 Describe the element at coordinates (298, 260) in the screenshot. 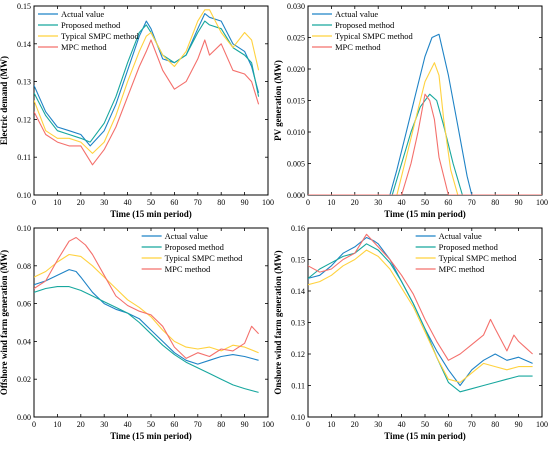

I see `y-tick-label: 0.15` at that location.